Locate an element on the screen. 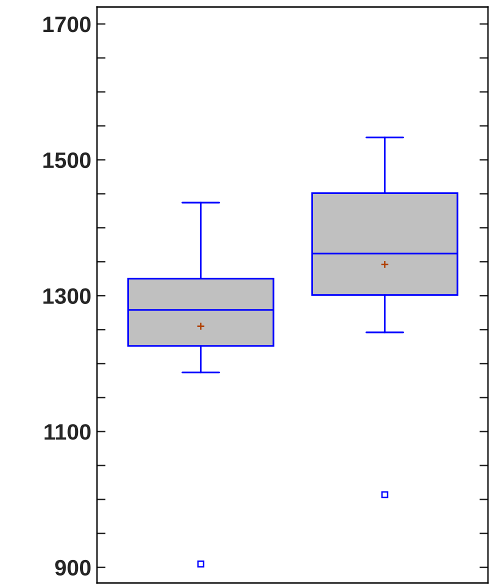  y-tick-label: 1500 is located at coordinates (67, 160).